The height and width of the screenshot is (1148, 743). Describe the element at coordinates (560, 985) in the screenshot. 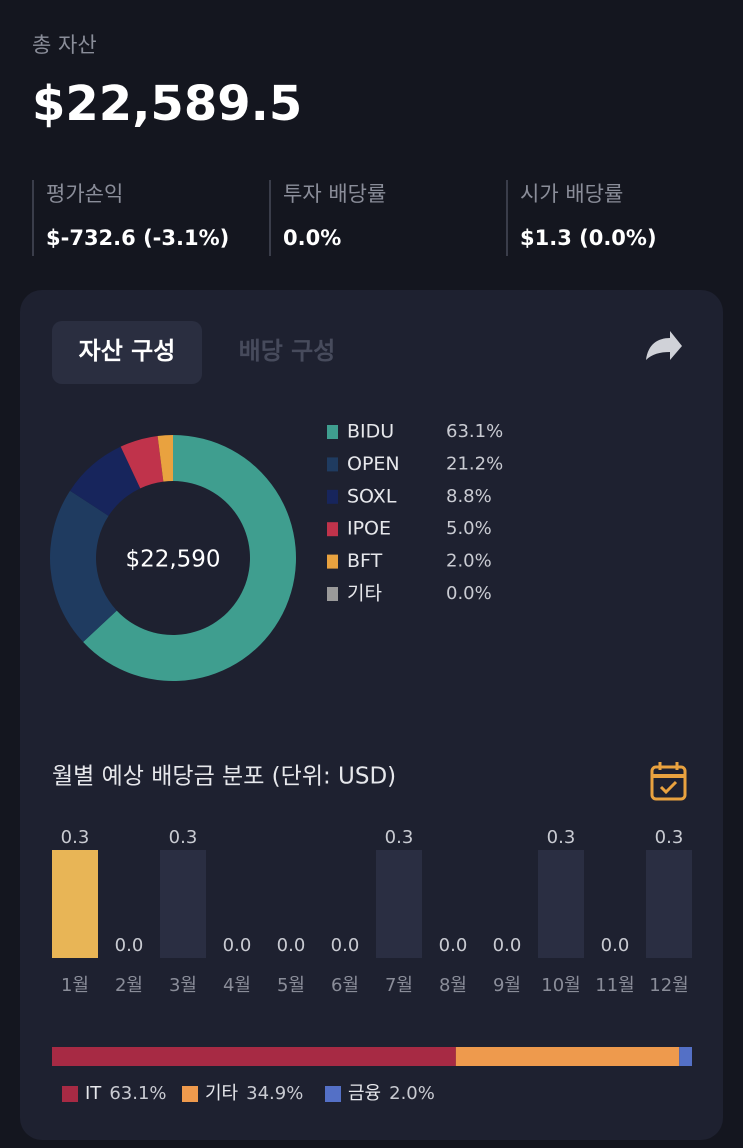

I see `x-tick-label: 10월` at that location.